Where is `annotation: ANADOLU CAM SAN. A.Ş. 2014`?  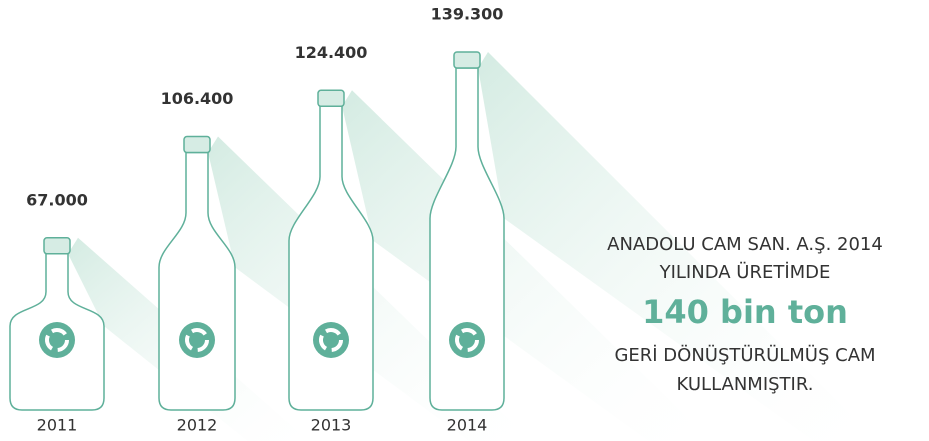 annotation: ANADOLU CAM SAN. A.Ş. 2014 is located at coordinates (745, 244).